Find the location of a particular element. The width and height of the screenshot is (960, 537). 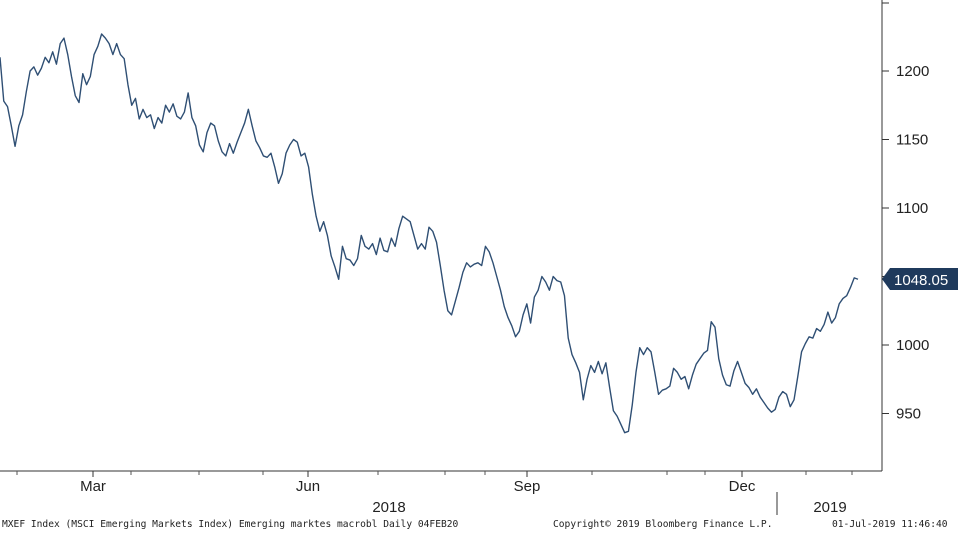

x-tick-label: Dec is located at coordinates (742, 486).